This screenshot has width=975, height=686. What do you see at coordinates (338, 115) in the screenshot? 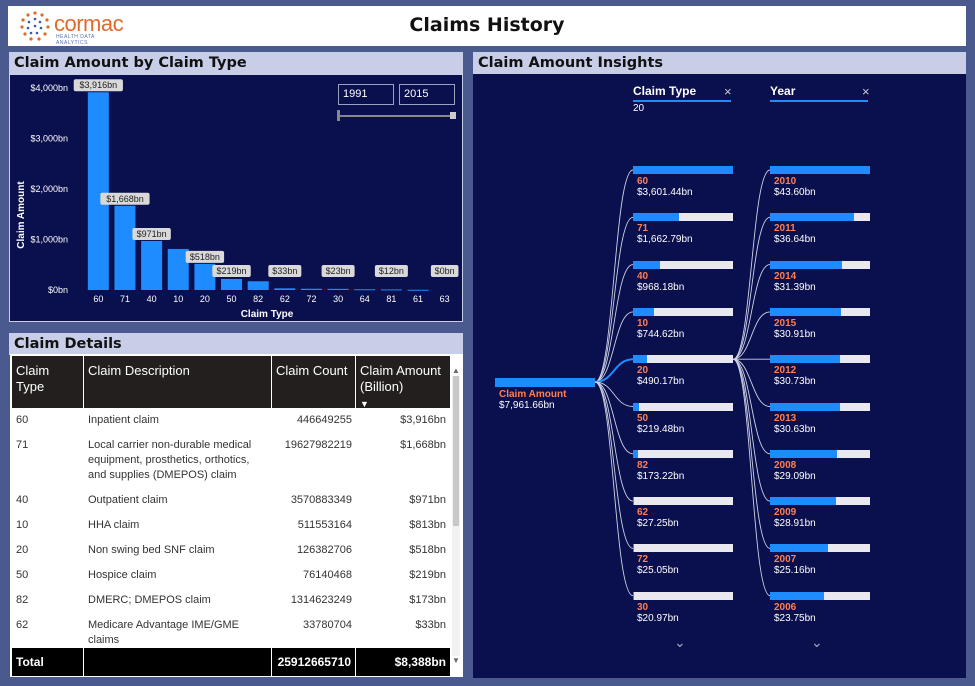
I see `year-slider-handle-left` at bounding box center [338, 115].